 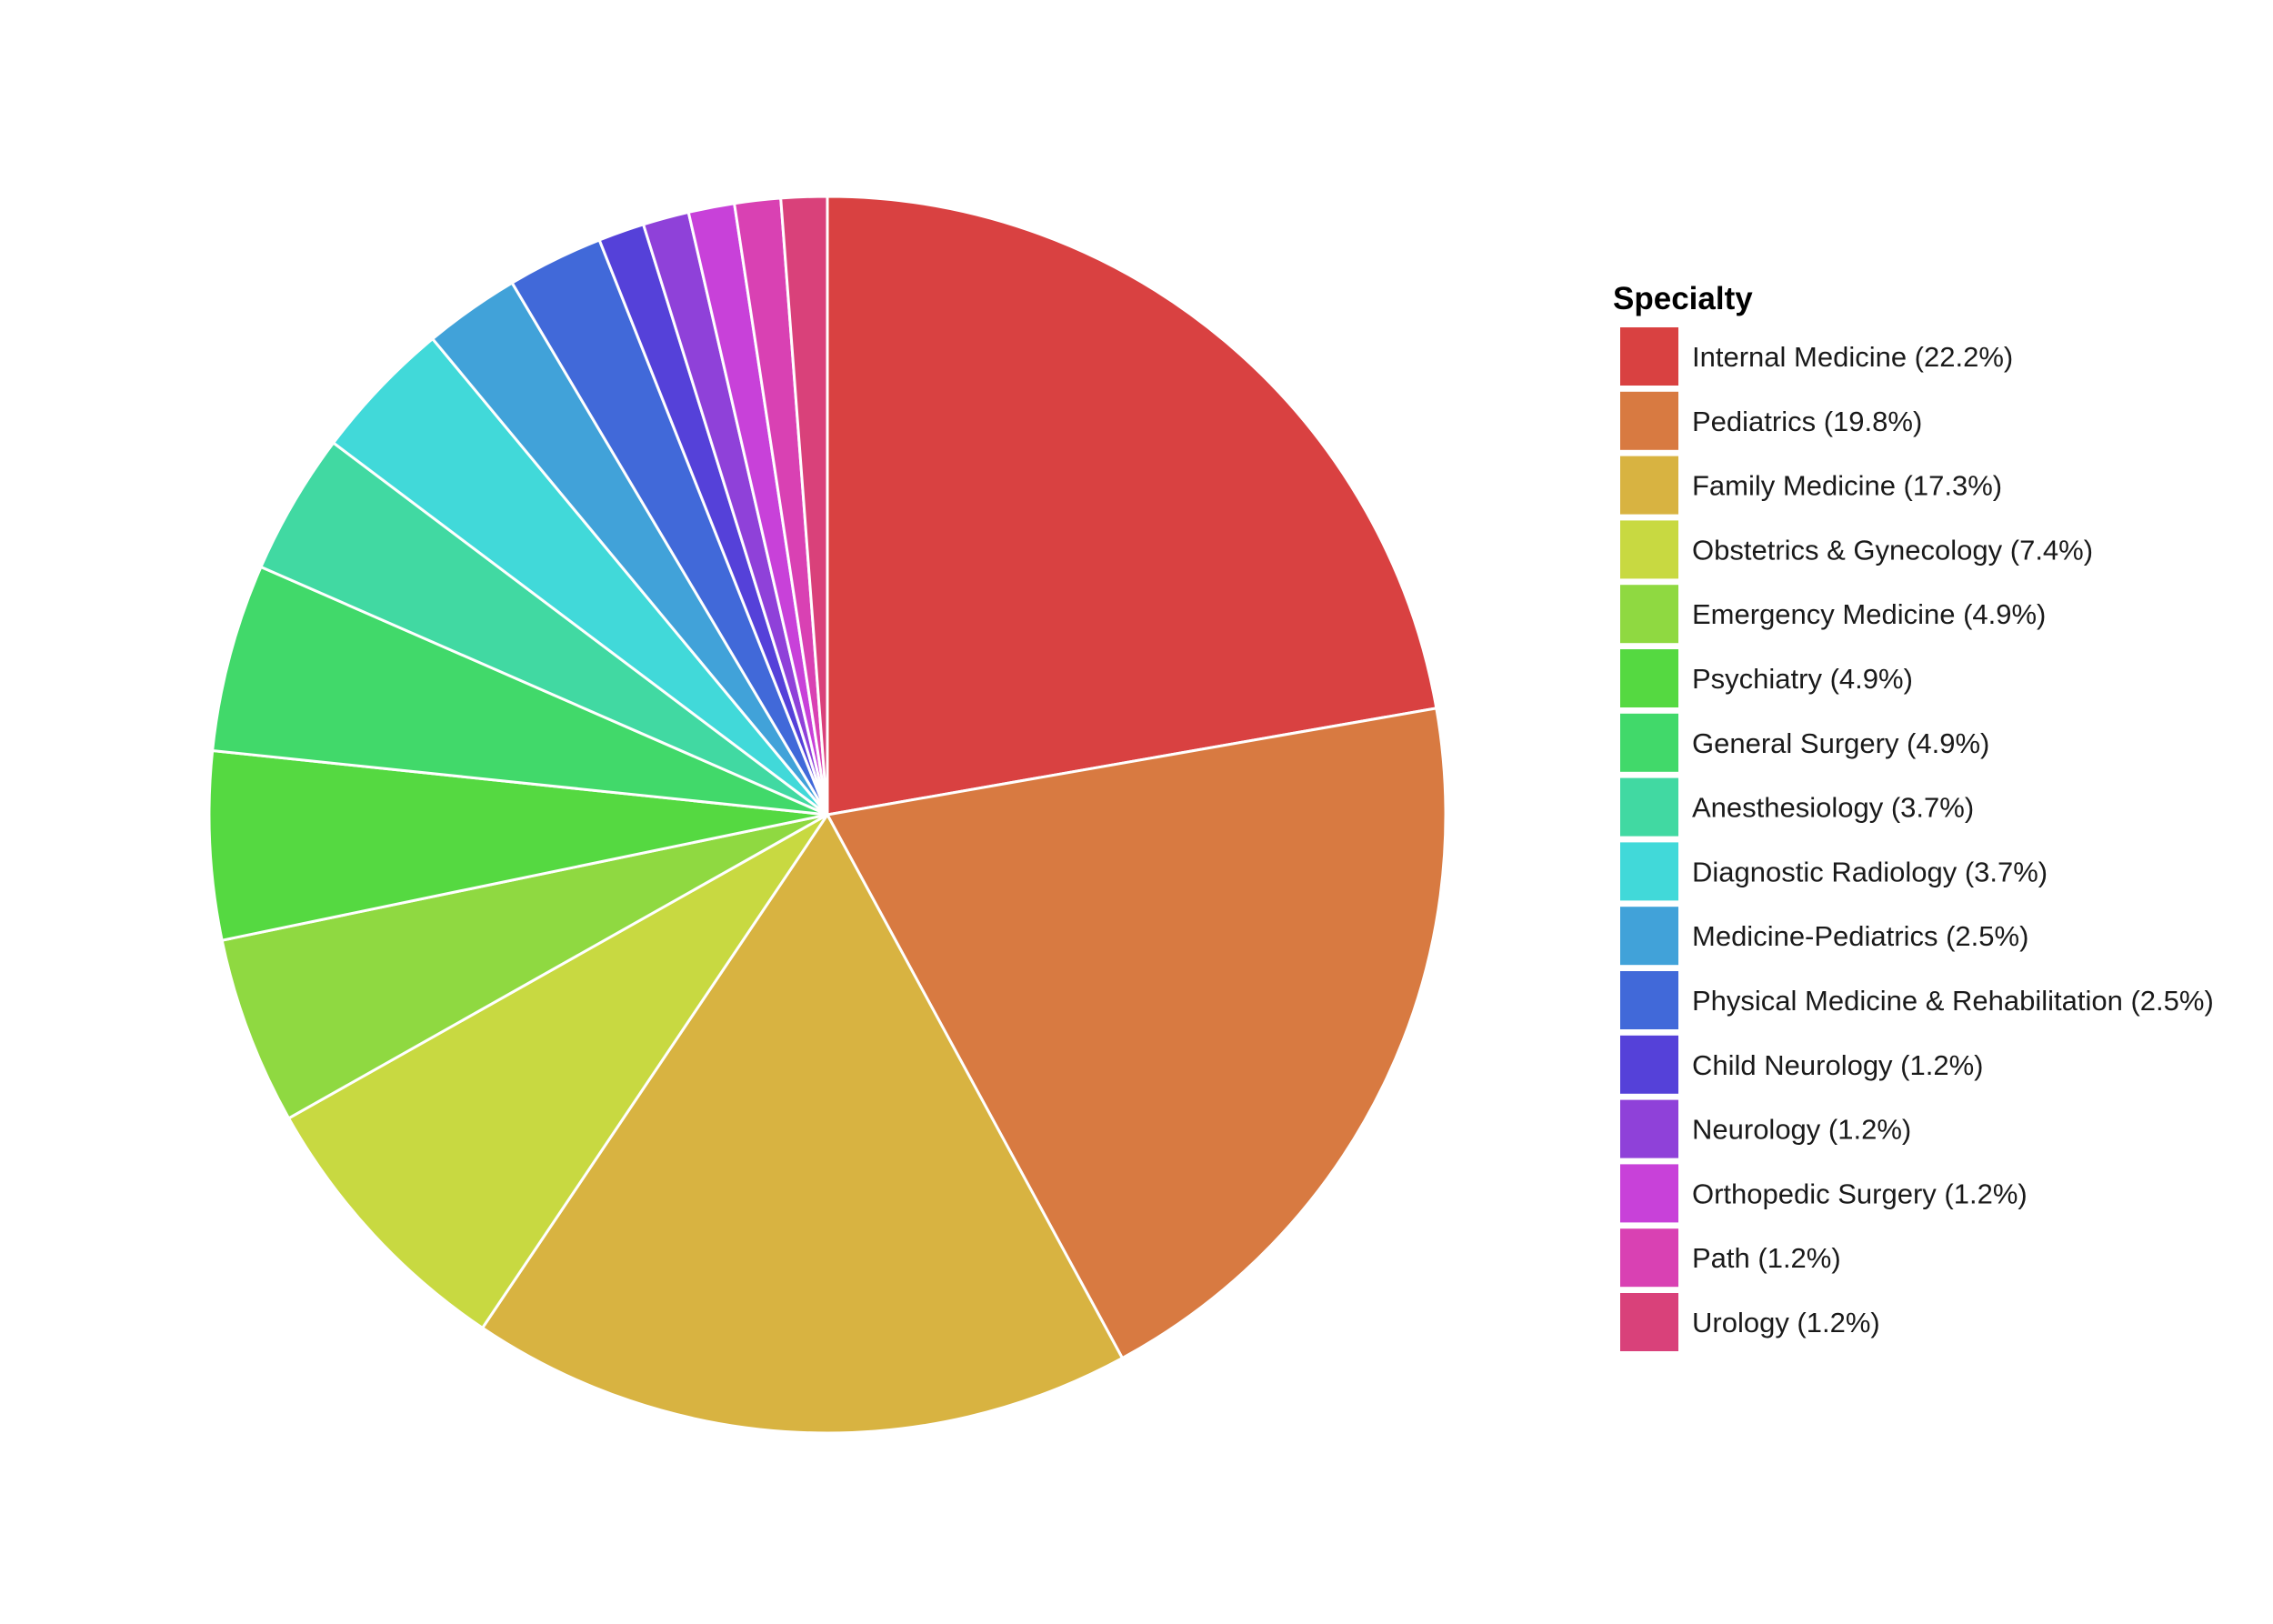 I want to click on legend-swatch-neurology, so click(x=1649, y=1129).